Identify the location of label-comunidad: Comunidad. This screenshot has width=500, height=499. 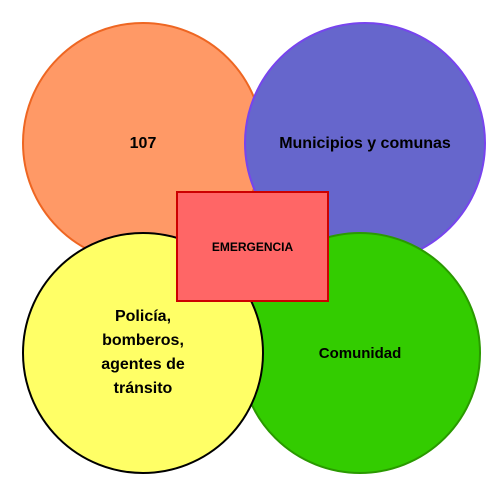
(360, 353).